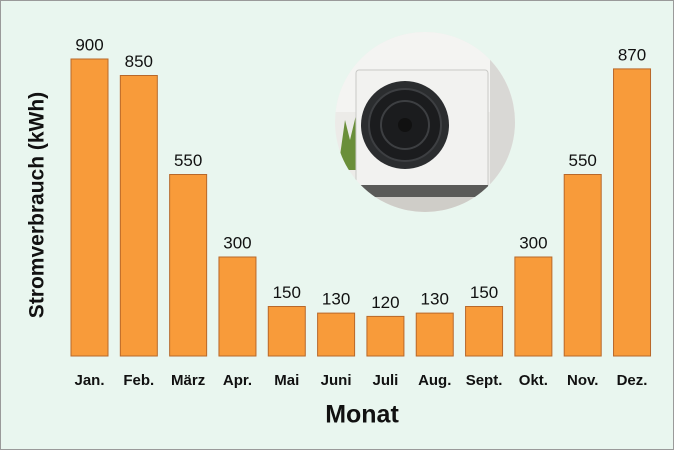 Image resolution: width=674 pixels, height=450 pixels. What do you see at coordinates (139, 61) in the screenshot?
I see `value-label: 850` at bounding box center [139, 61].